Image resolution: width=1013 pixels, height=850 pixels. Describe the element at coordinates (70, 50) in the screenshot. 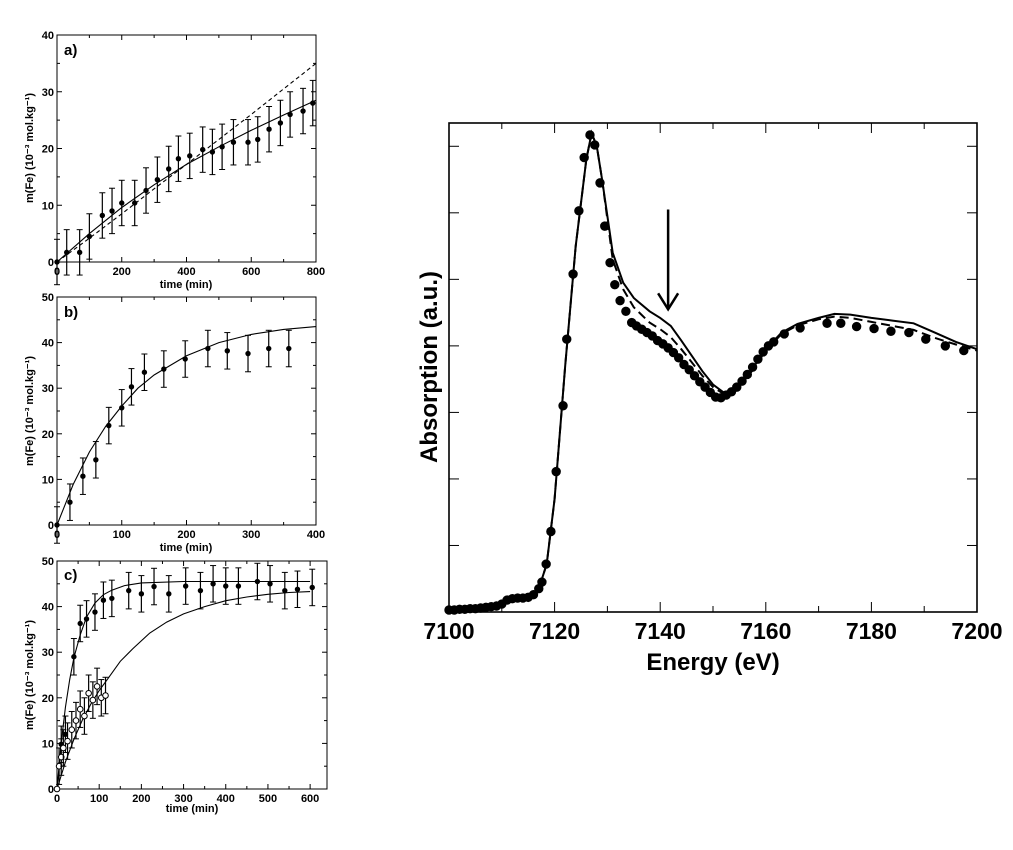

I see `panel-a-label: a)` at that location.